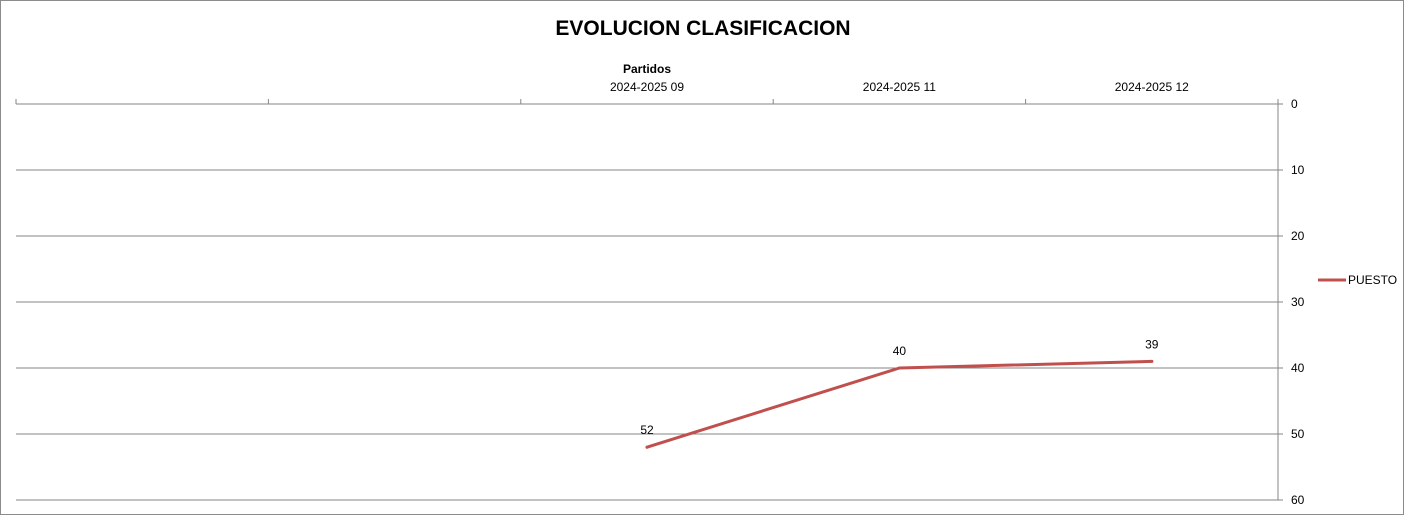 The width and height of the screenshot is (1404, 516). What do you see at coordinates (1298, 302) in the screenshot?
I see `y-tick-label: 30` at bounding box center [1298, 302].